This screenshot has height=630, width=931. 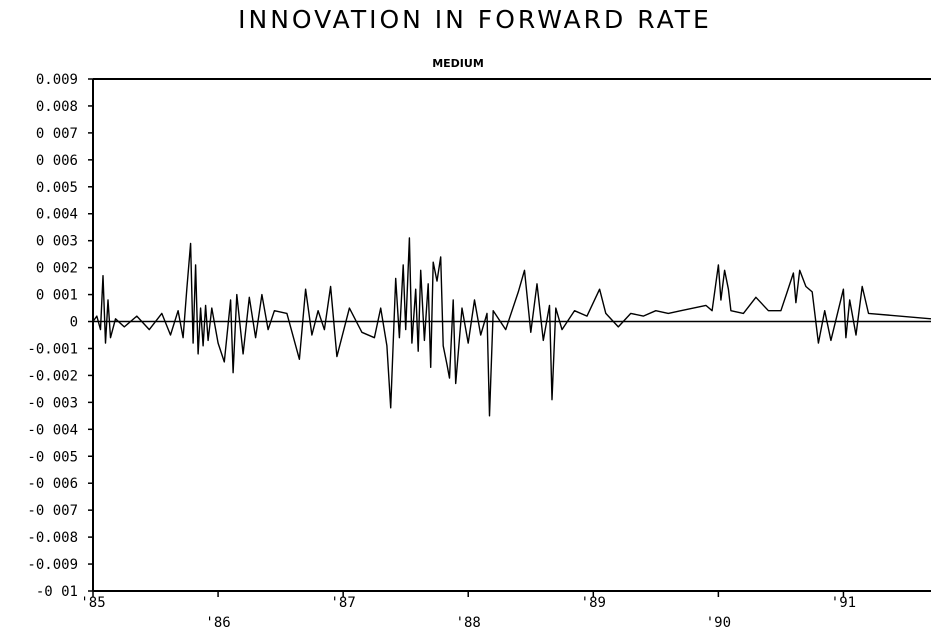 What do you see at coordinates (458, 63) in the screenshot?
I see `chart-subtitle: MEDIUM` at bounding box center [458, 63].